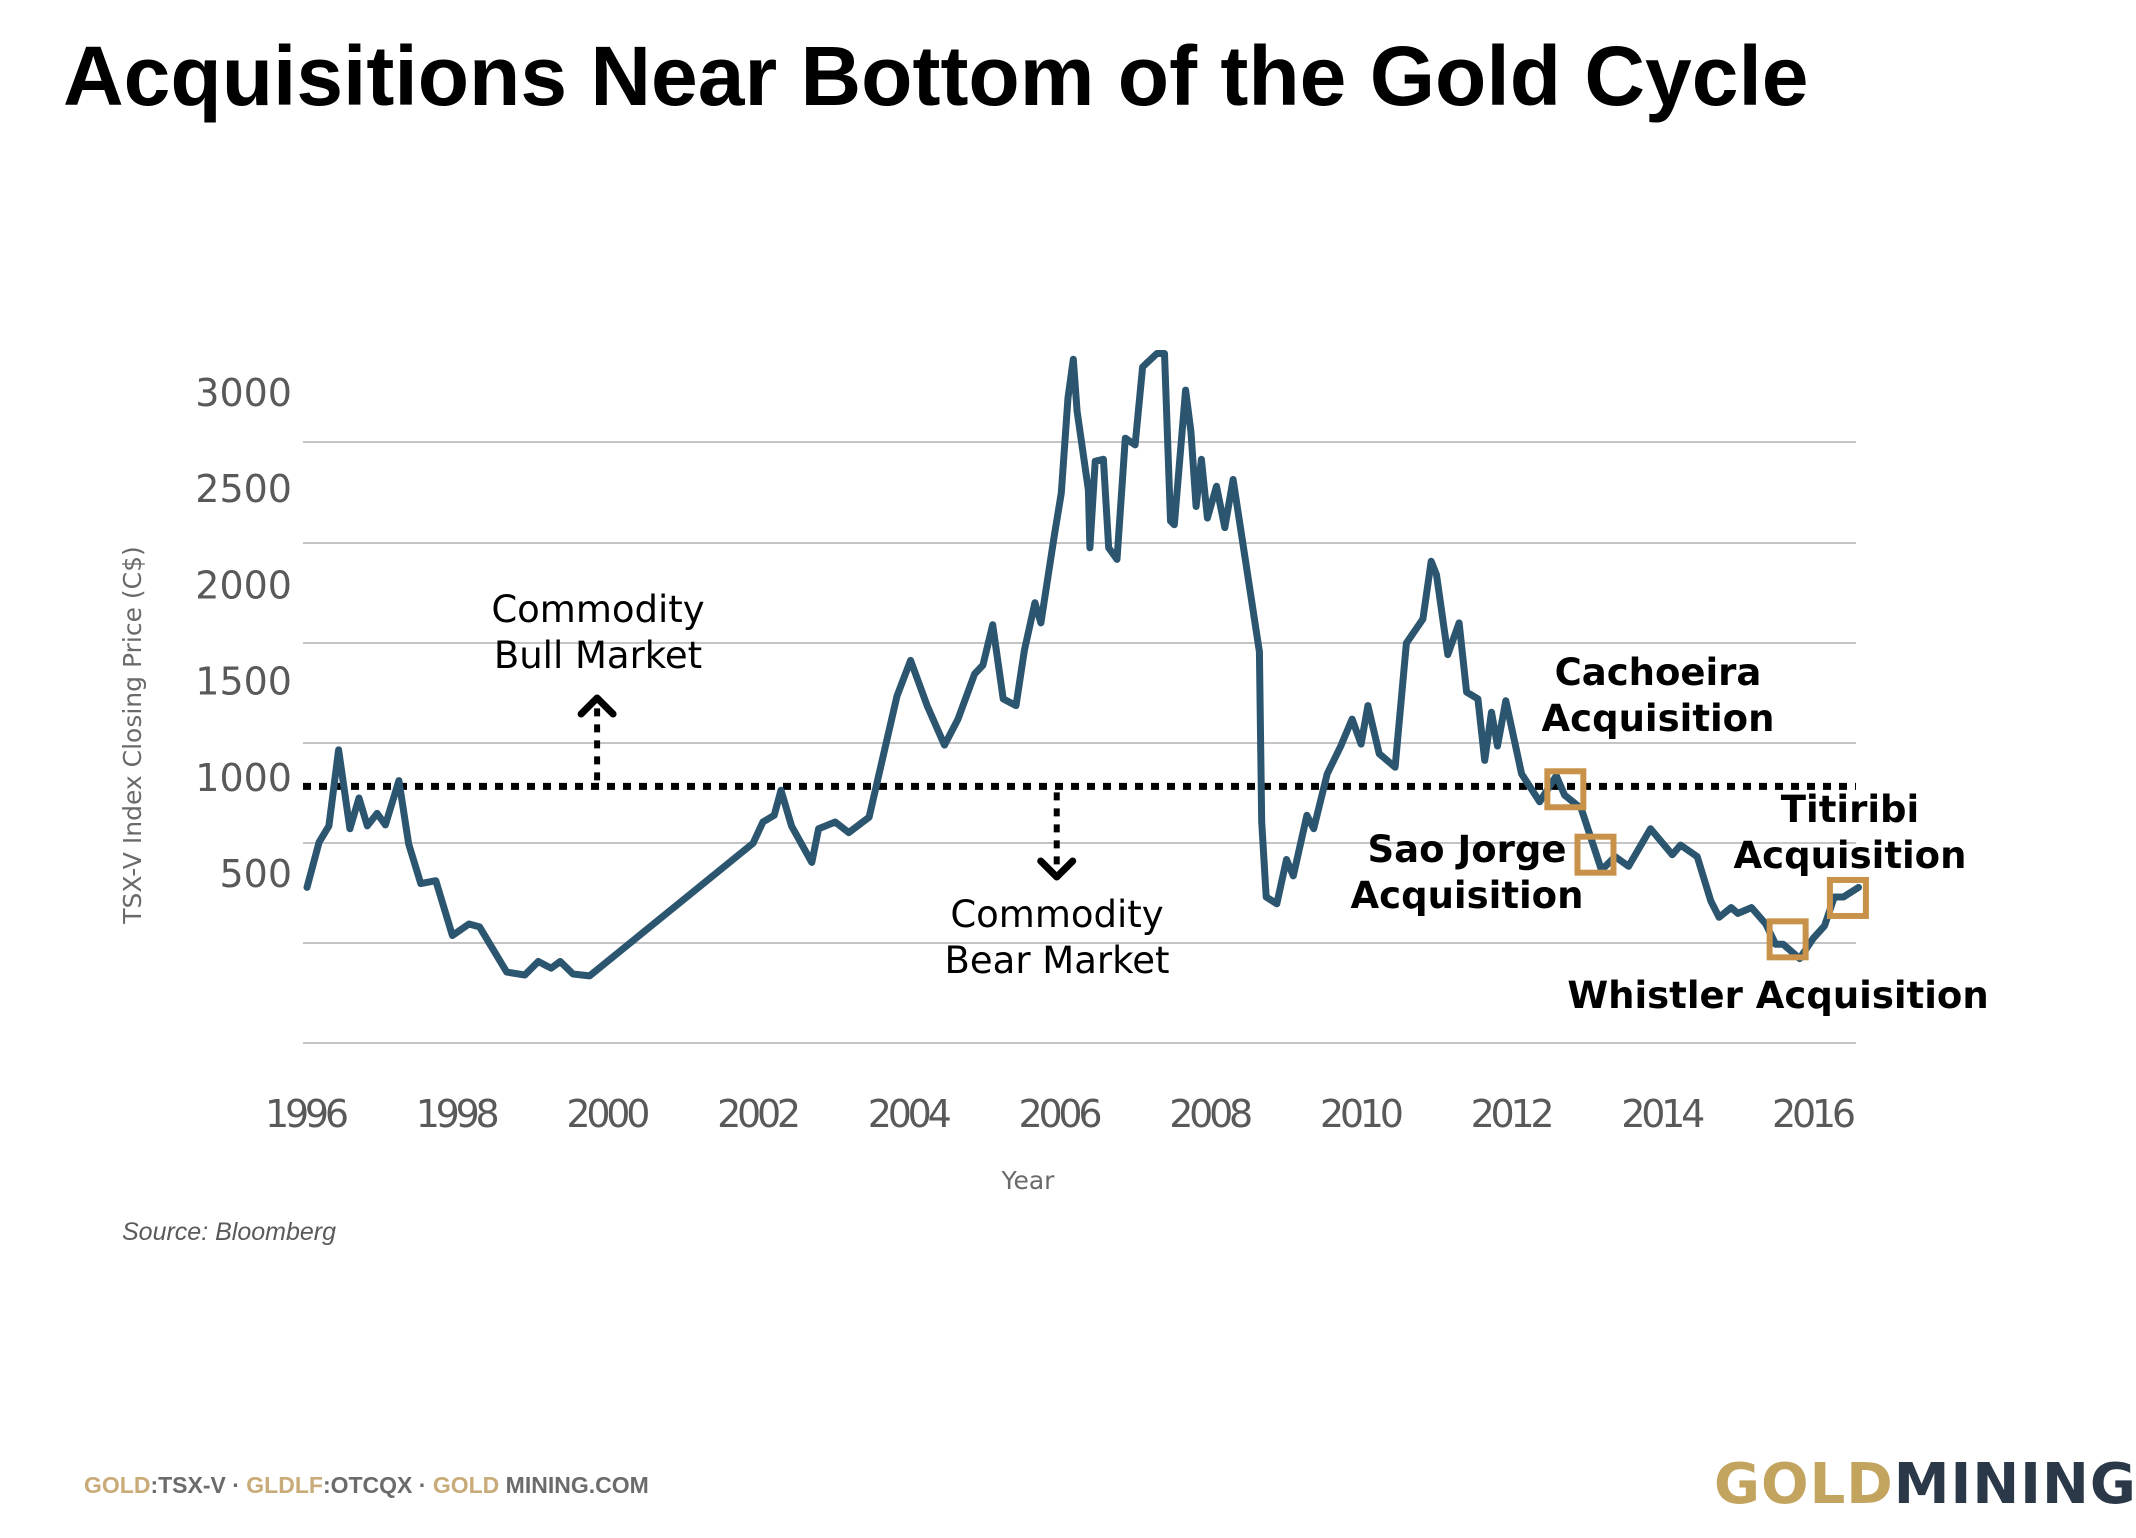 This screenshot has height=1538, width=2136. Describe the element at coordinates (243, 633) in the screenshot. I see `y-axis-ticks: 3000 2500 2000 1500 1000 500` at that location.